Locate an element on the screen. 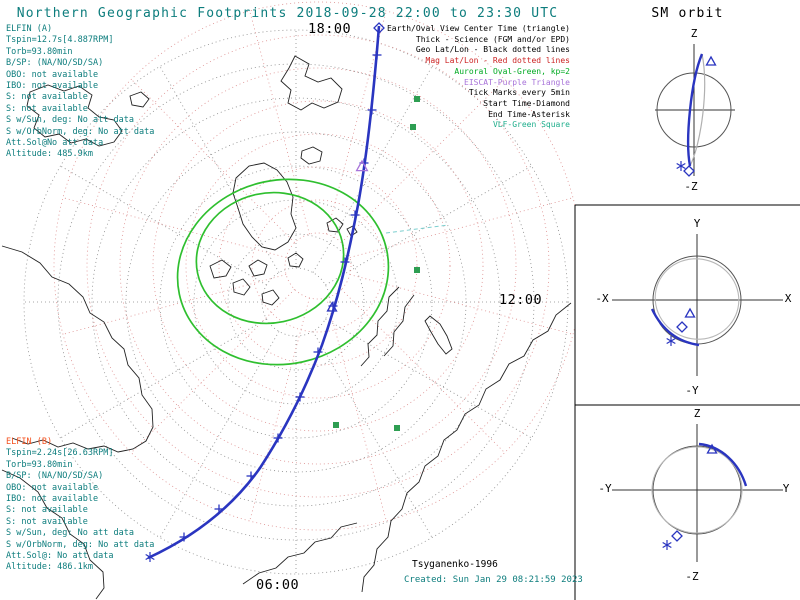 This screenshot has height=600, width=800. info-line: Tspin=2.24s[26.63RPM] is located at coordinates (60, 453).